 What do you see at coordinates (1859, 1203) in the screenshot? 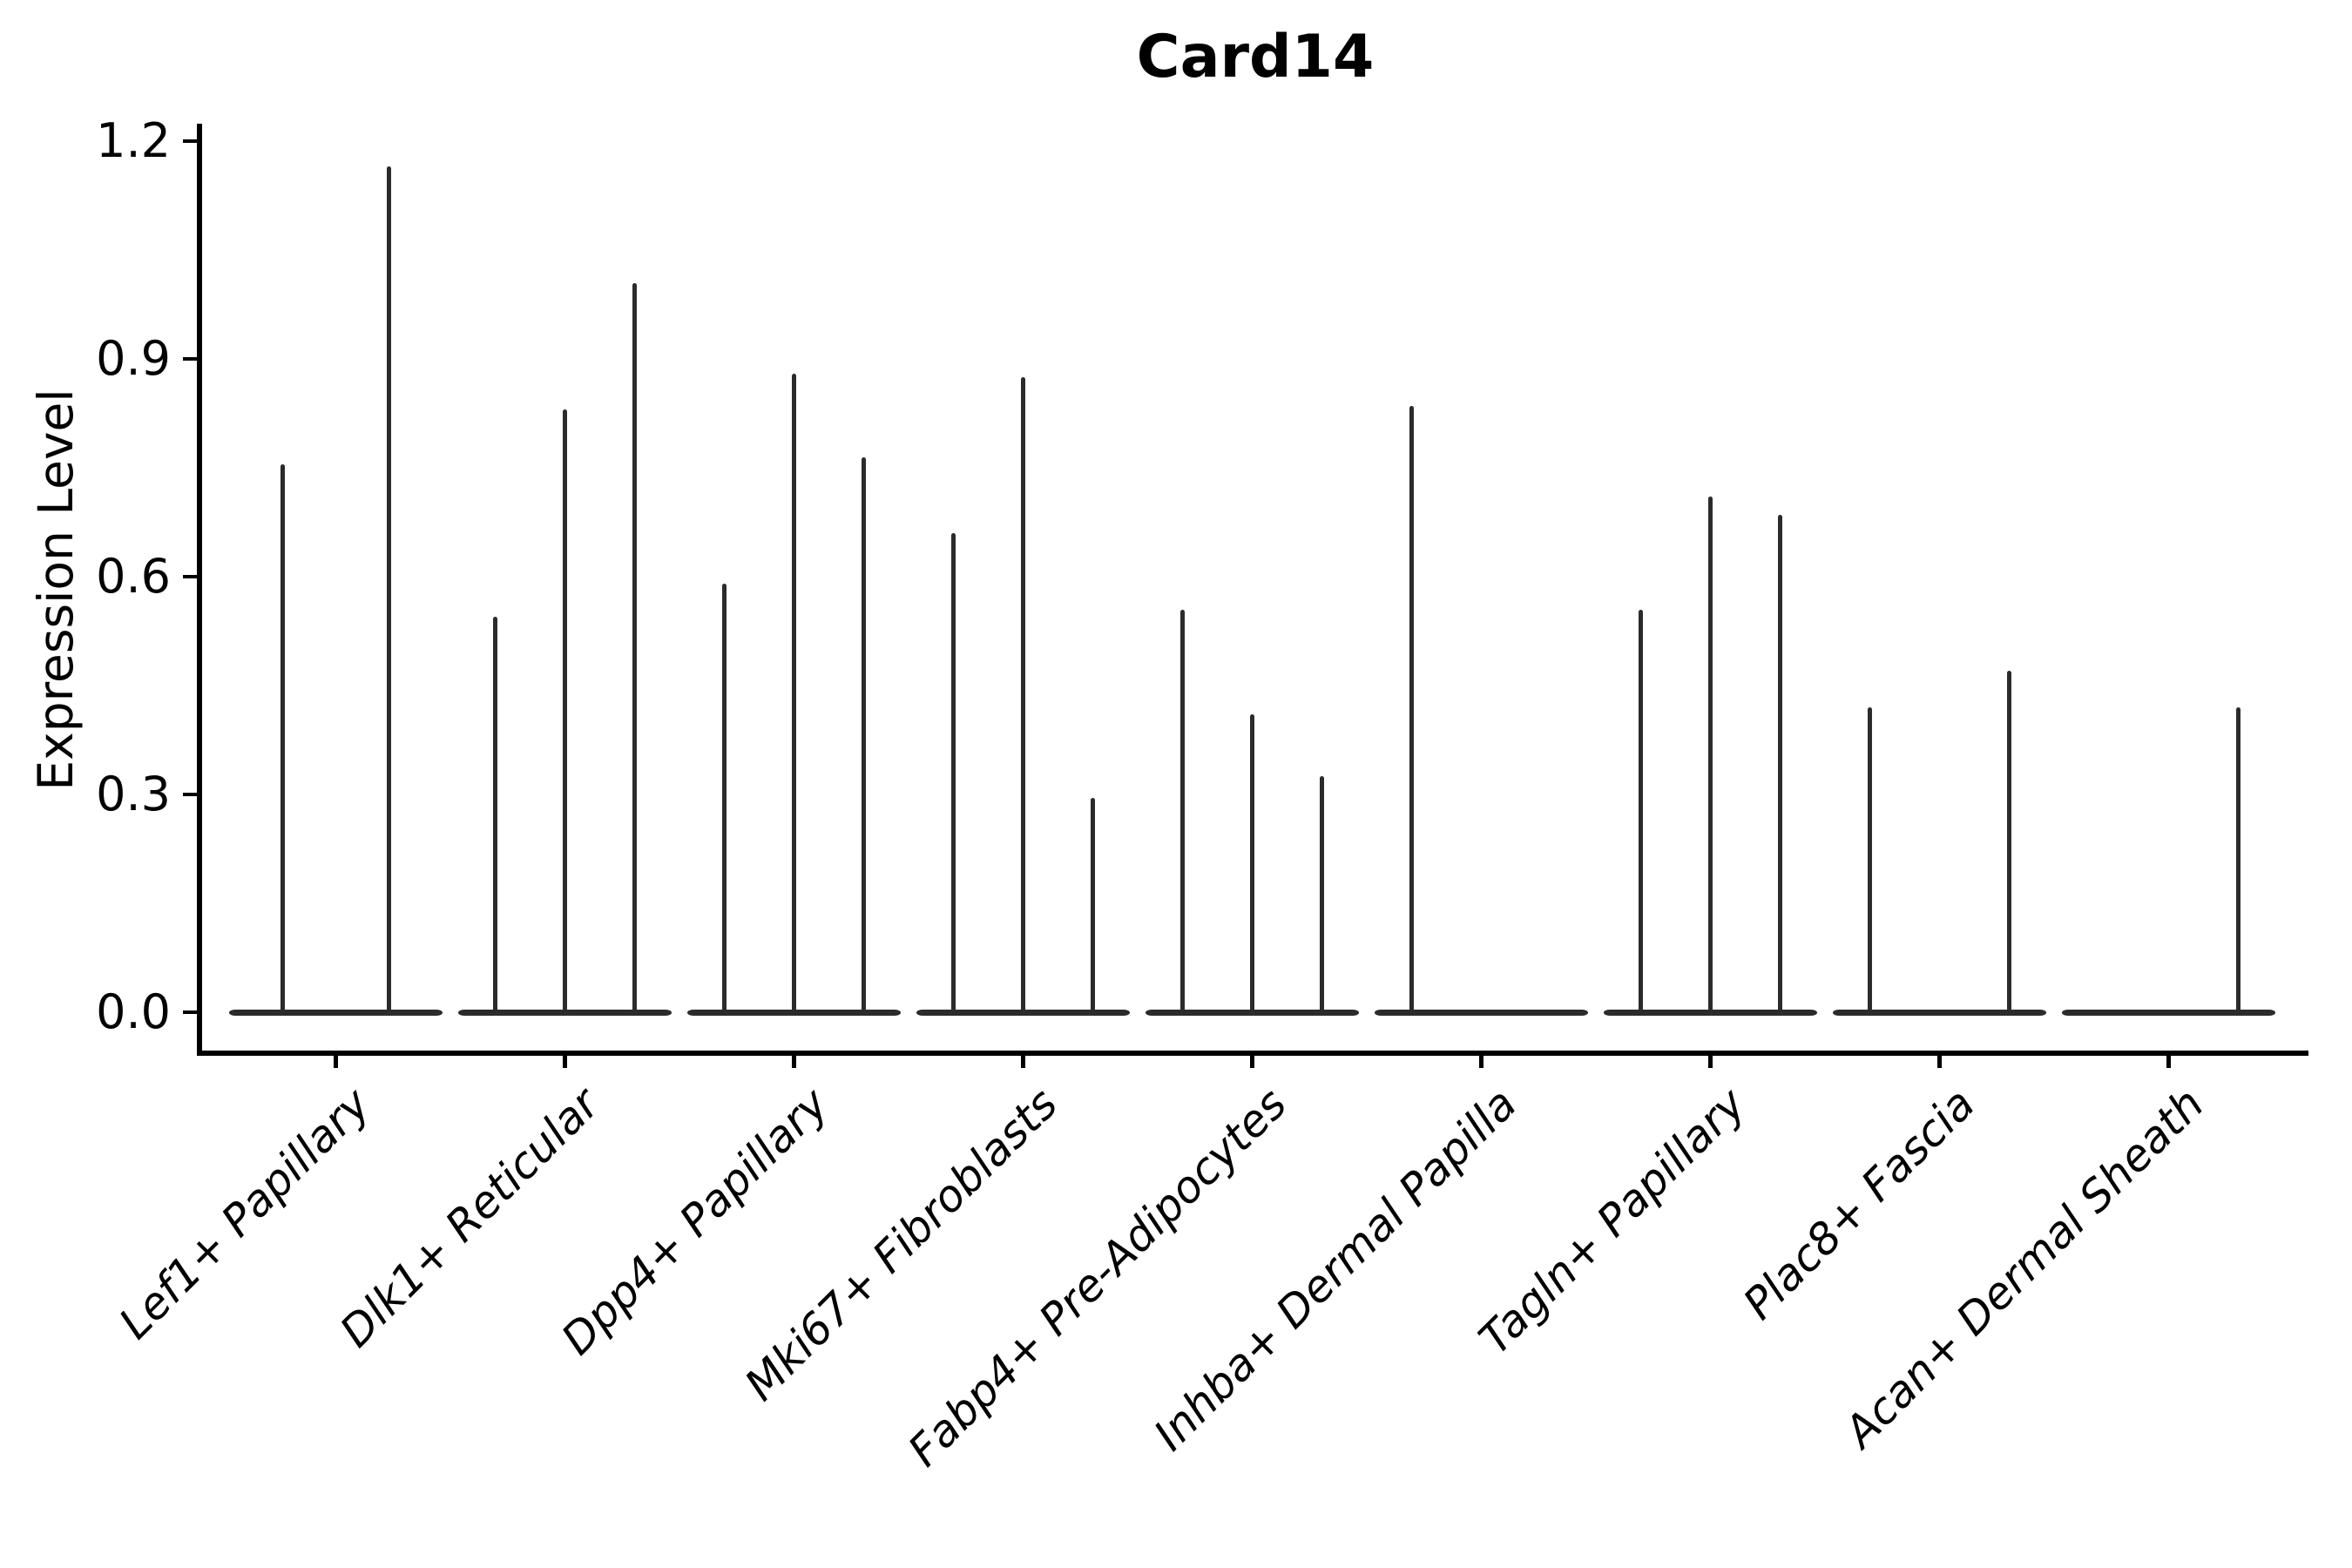
I see `x-tick-label: Plac8+ Fascia` at bounding box center [1859, 1203].